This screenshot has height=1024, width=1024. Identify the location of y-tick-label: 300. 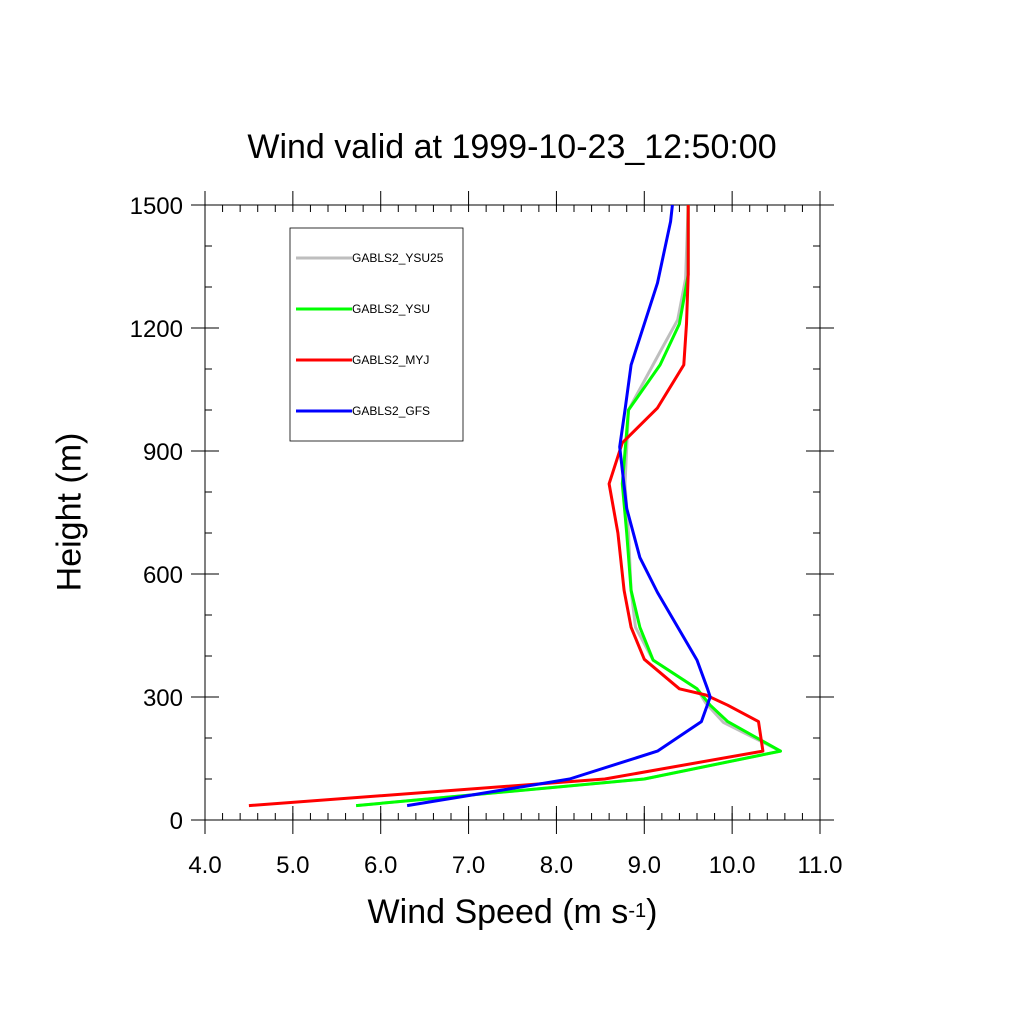
(163, 698).